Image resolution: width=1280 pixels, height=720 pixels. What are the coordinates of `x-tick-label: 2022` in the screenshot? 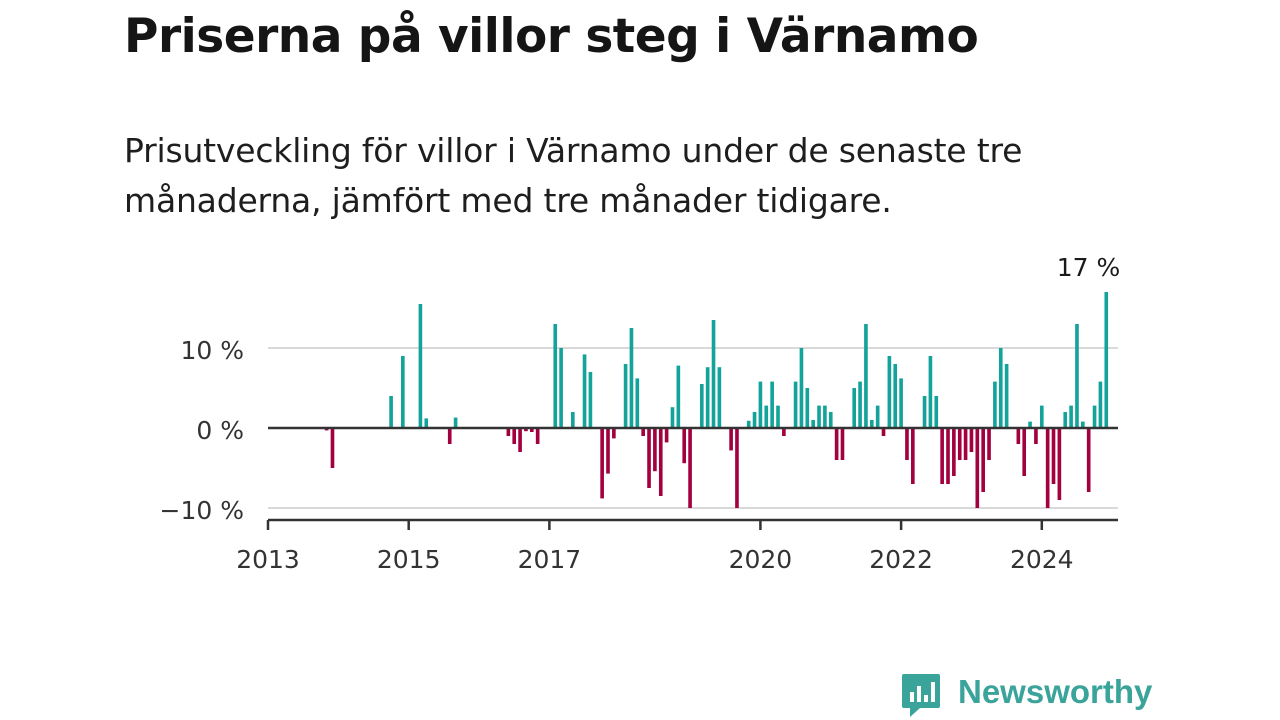 It's located at (901, 559).